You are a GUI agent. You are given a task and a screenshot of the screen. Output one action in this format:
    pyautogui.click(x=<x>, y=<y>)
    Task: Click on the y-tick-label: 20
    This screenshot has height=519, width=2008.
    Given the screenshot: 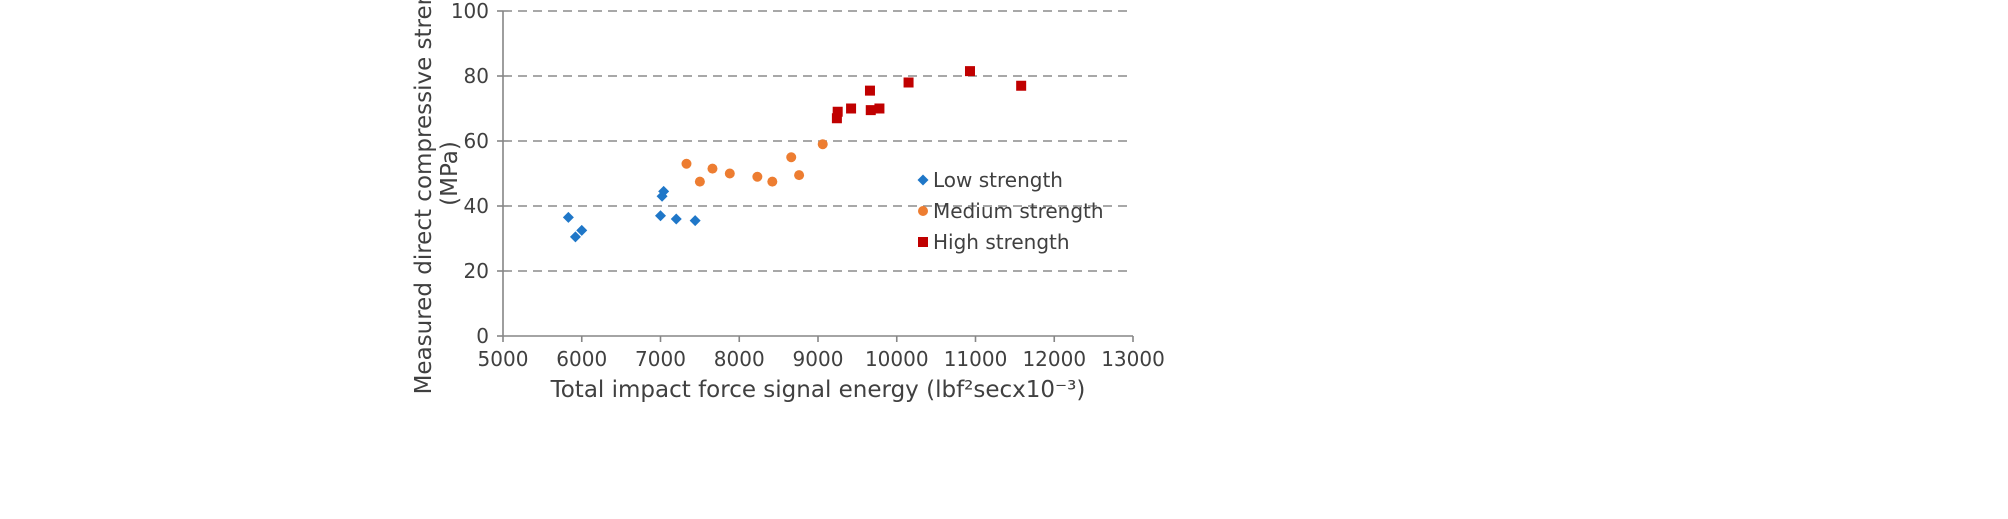 What is the action you would take?
    pyautogui.click(x=476, y=271)
    